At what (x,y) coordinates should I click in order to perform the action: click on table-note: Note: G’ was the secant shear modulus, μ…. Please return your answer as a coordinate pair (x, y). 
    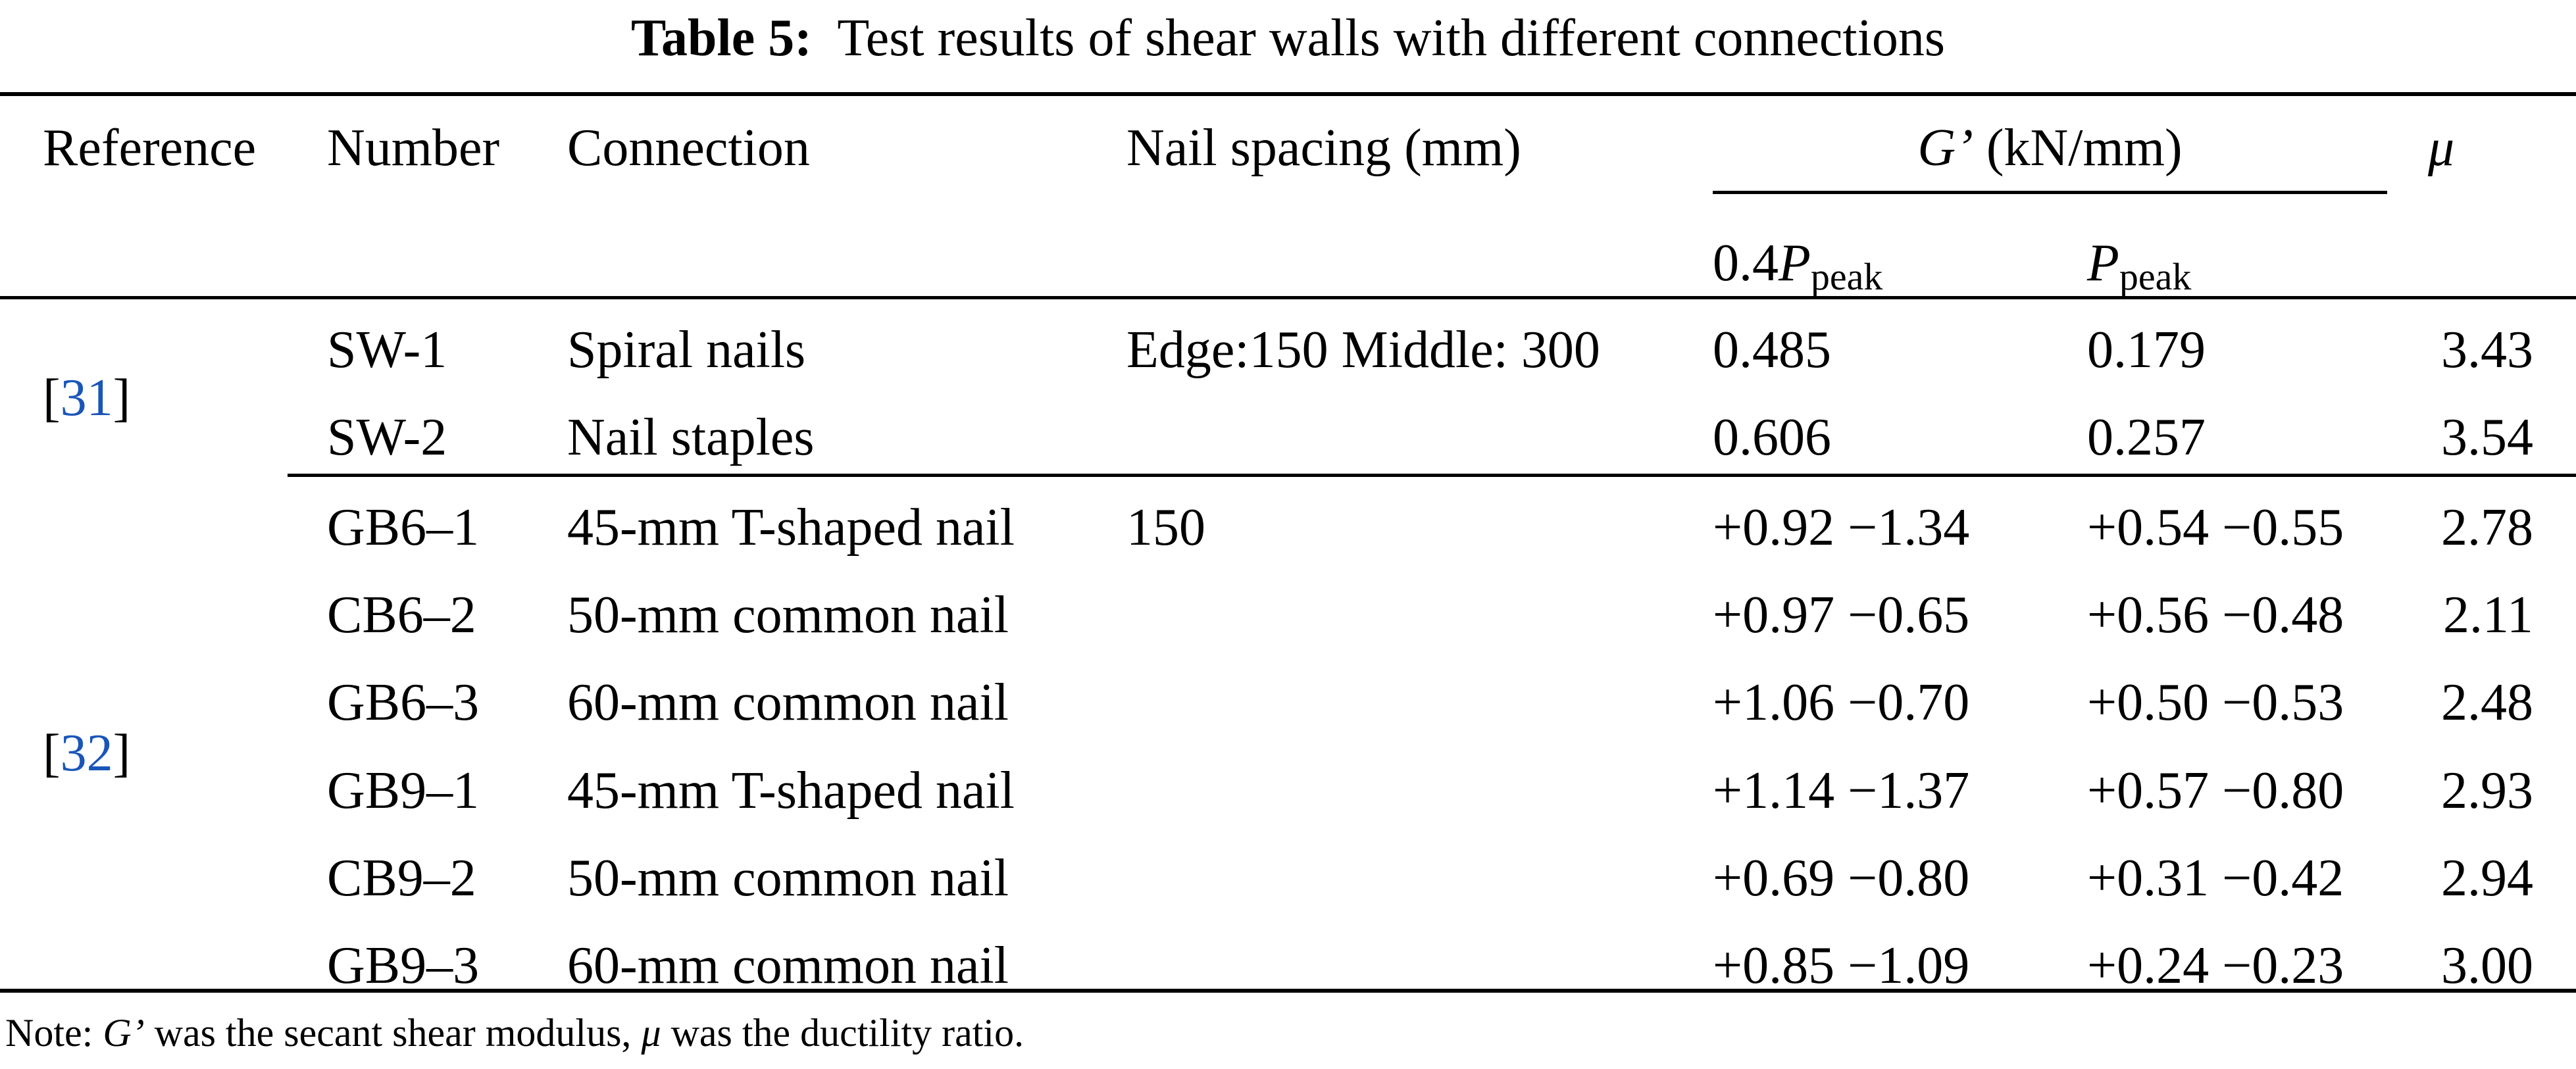
    Looking at the image, I should click on (514, 1033).